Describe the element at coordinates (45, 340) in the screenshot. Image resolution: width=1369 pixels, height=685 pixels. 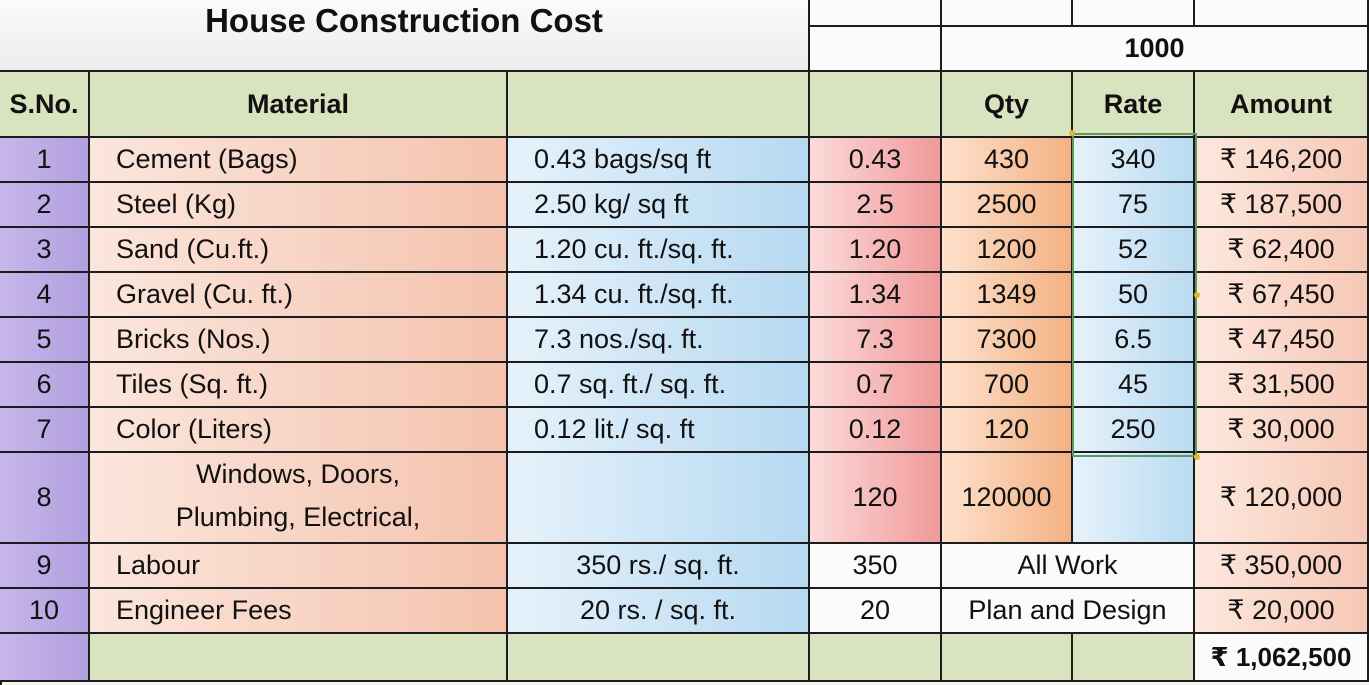
I see `row-sno: 5` at that location.